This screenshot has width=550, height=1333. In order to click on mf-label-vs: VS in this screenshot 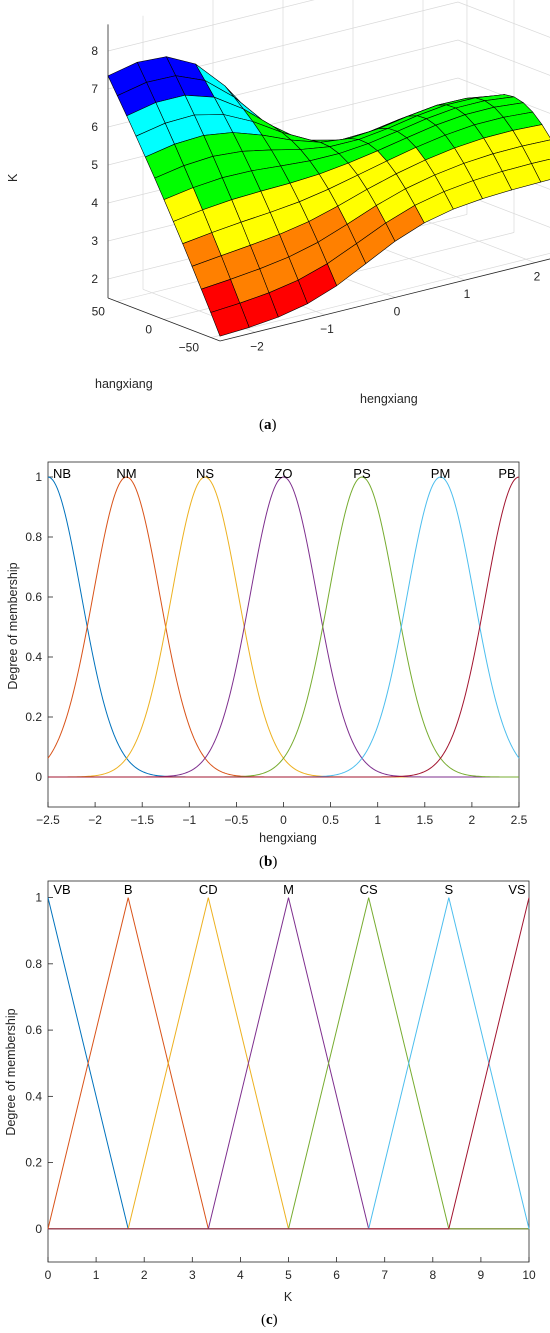, I will do `click(517, 889)`.